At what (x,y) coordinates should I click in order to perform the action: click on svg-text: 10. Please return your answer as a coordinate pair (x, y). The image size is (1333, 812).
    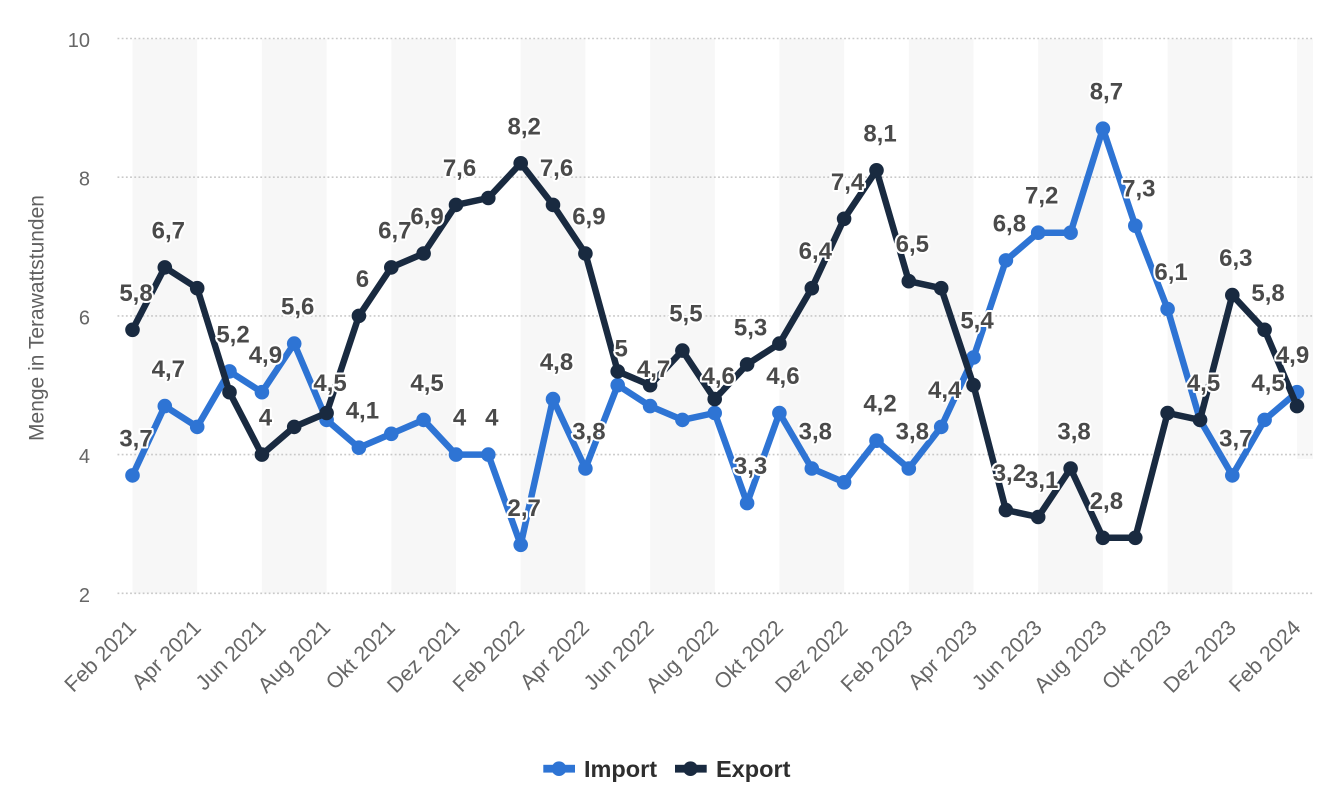
    Looking at the image, I should click on (79, 41).